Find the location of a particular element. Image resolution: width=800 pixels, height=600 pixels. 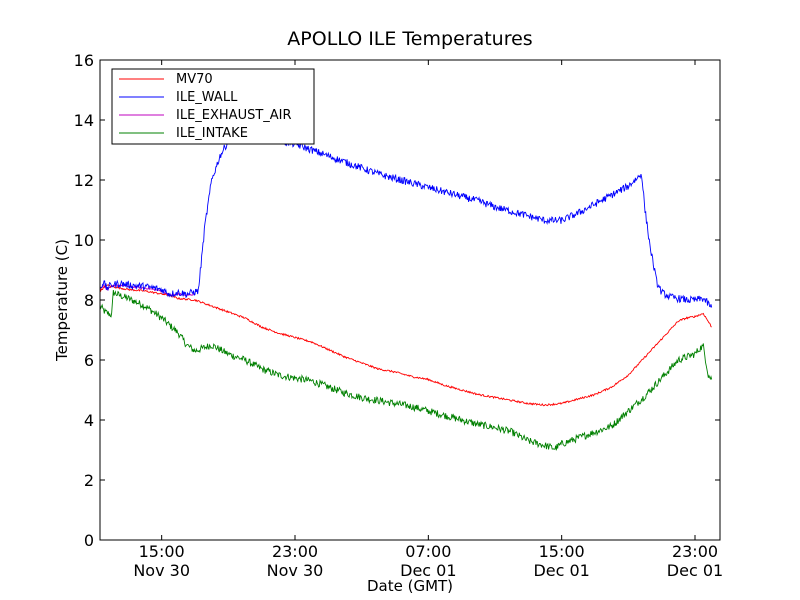

y-tick-label: 6 is located at coordinates (89, 360).